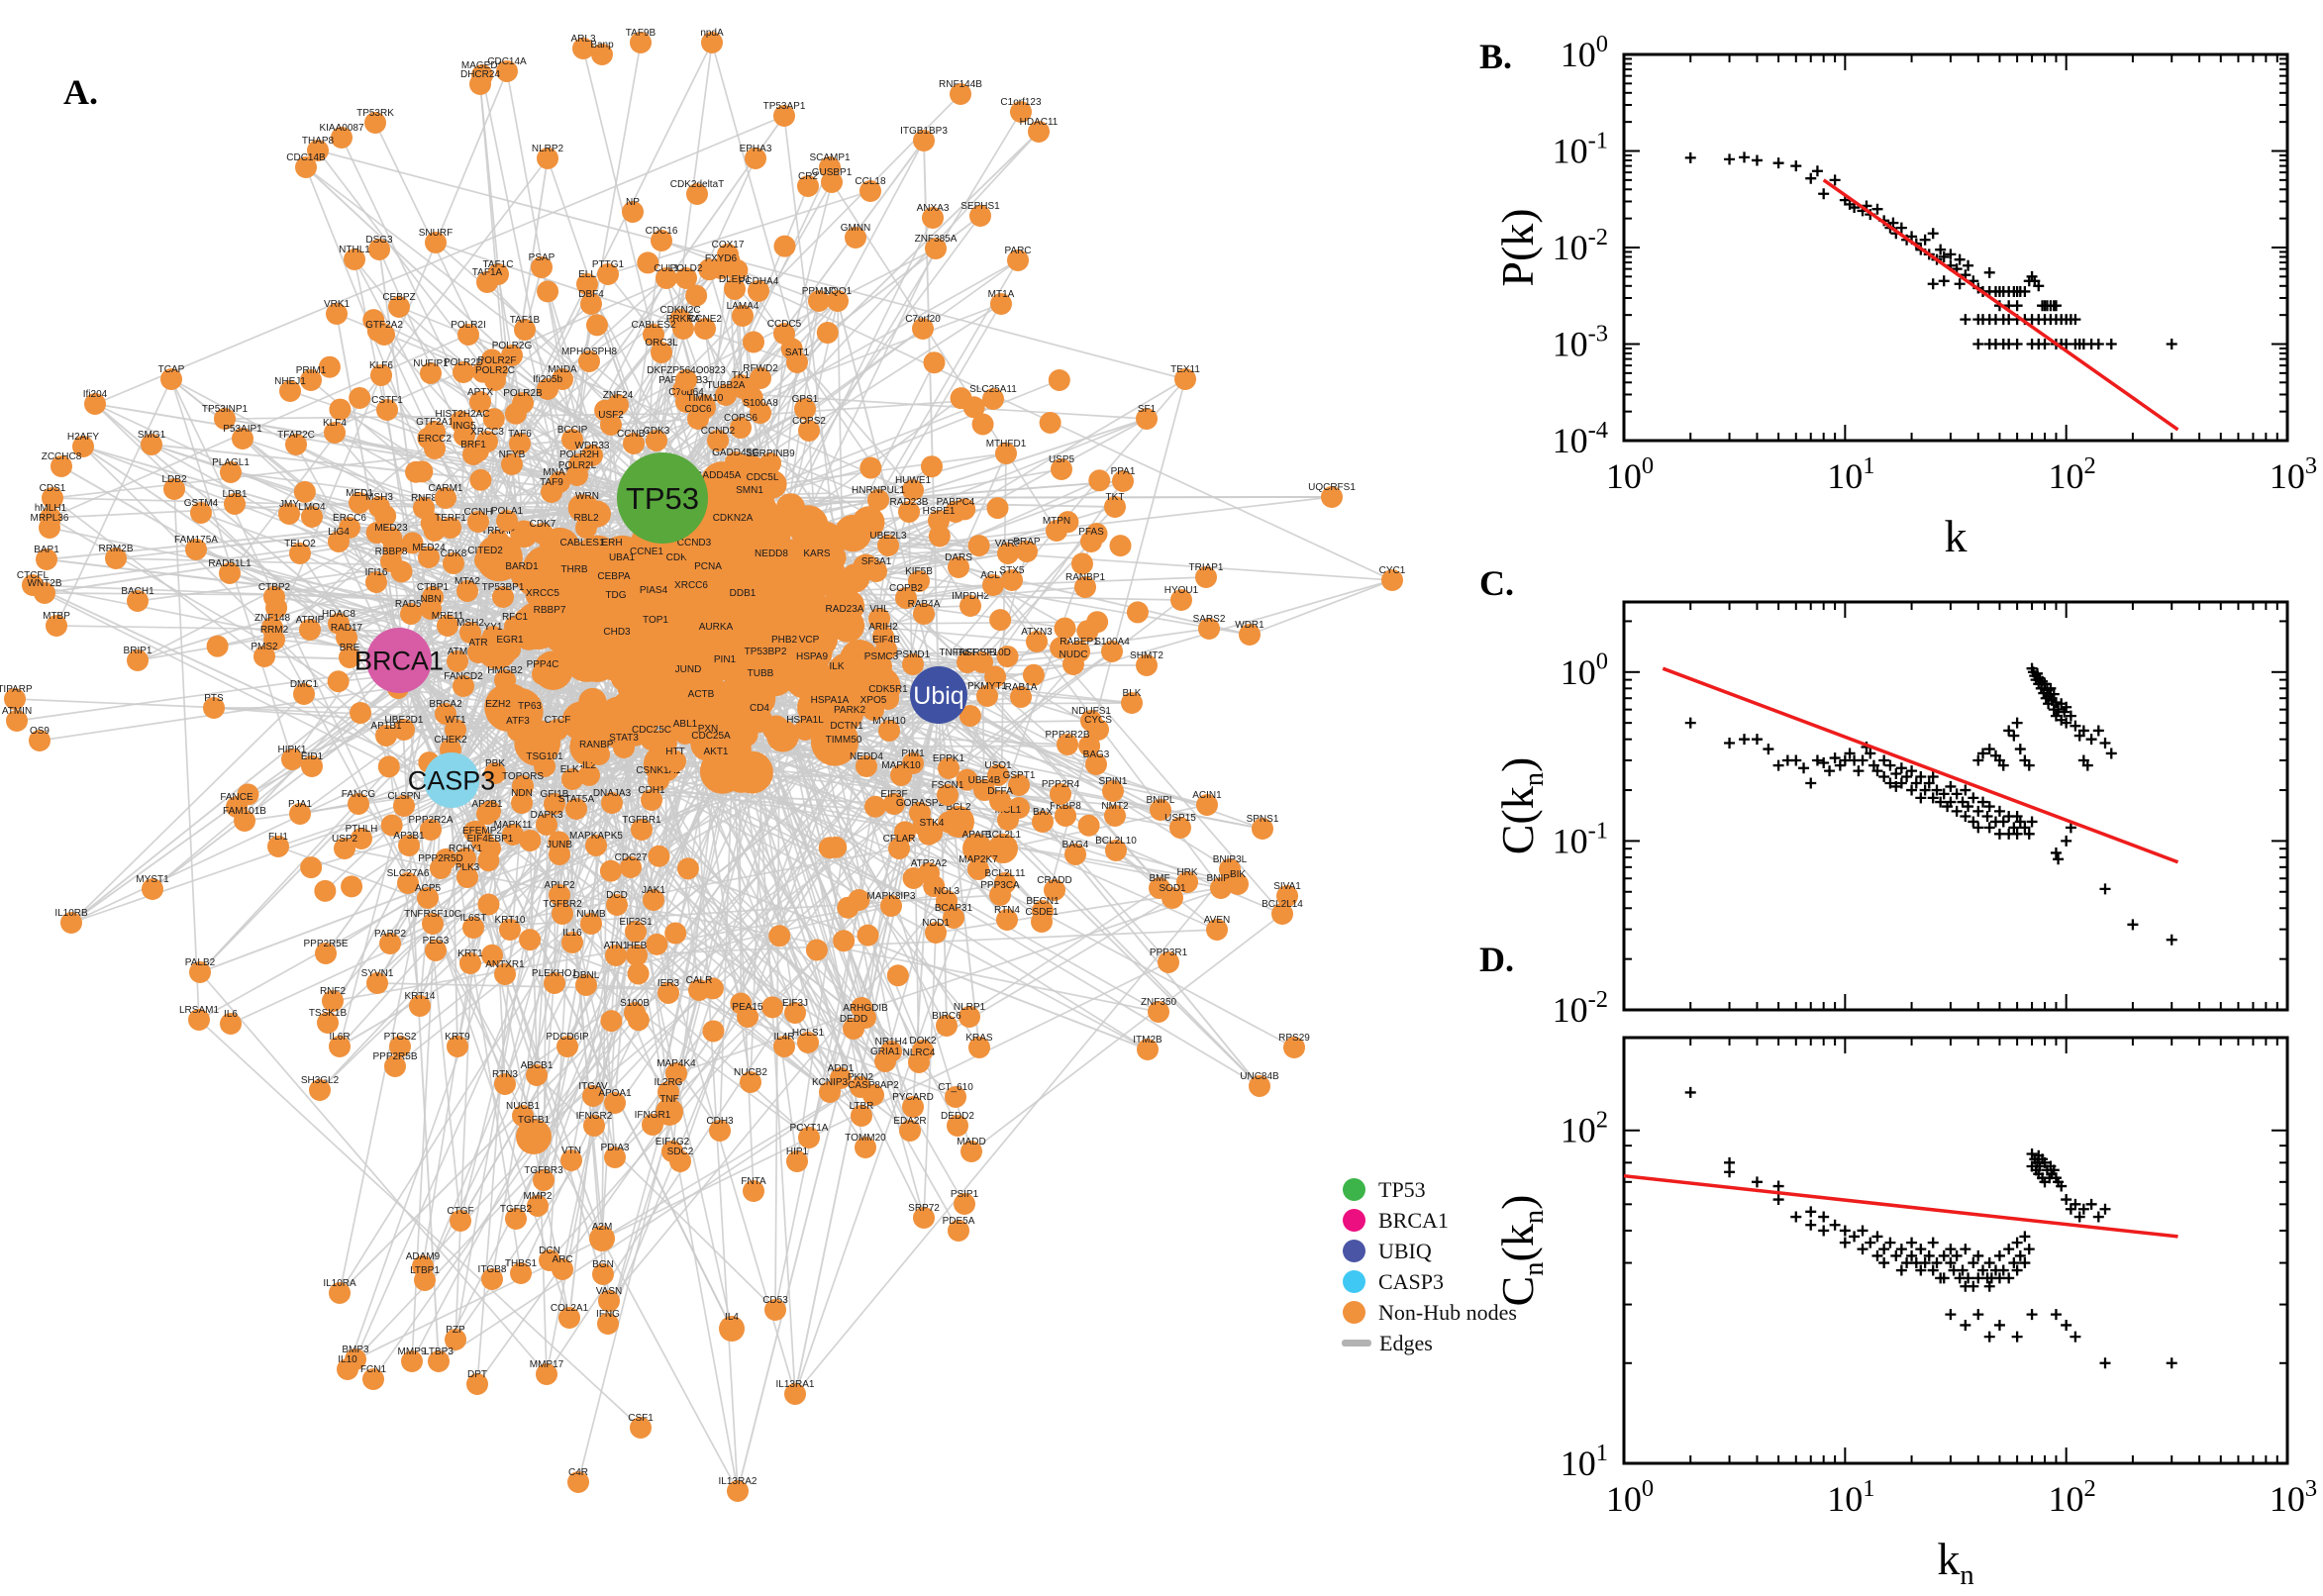 The width and height of the screenshot is (2323, 1596). I want to click on network-node-label: PSMD1, so click(913, 654).